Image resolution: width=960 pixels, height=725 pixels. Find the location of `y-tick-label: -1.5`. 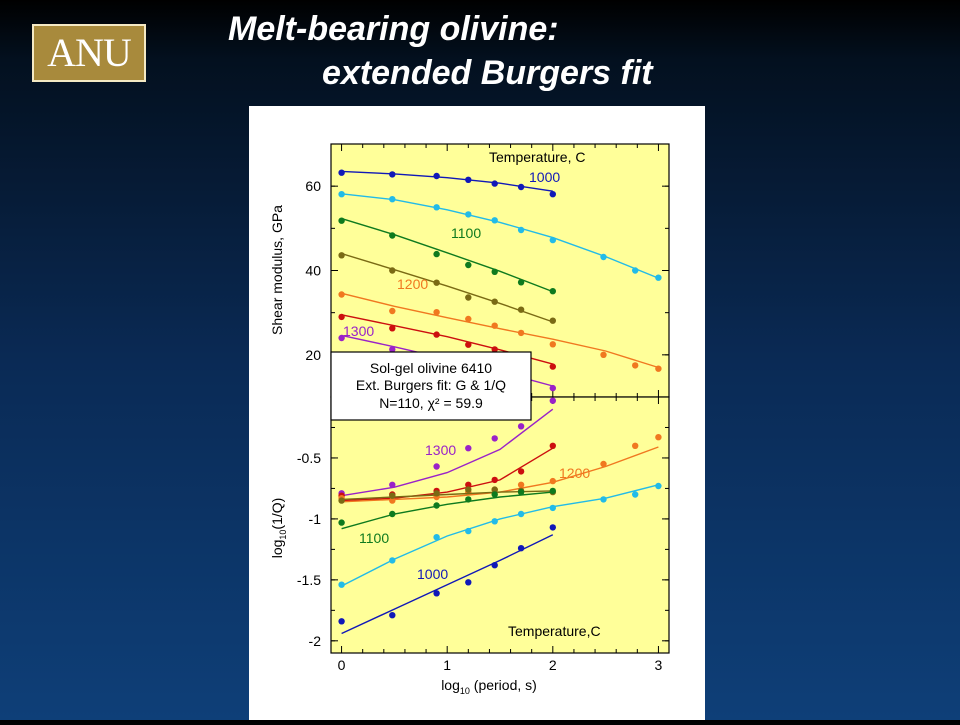

y-tick-label: -1.5 is located at coordinates (309, 580).